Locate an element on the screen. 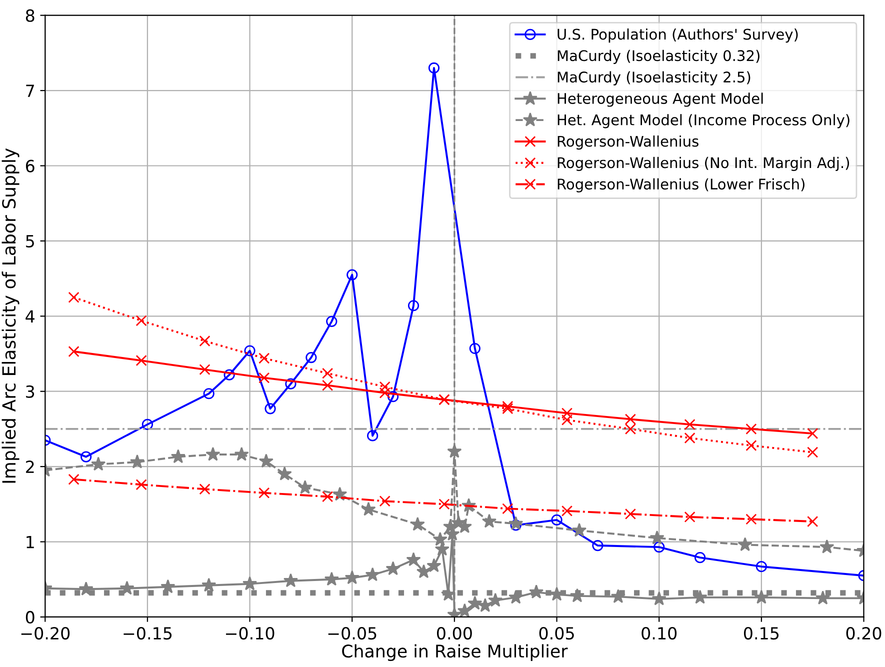 Image resolution: width=885 pixels, height=667 pixels. y-tick-label: 1 is located at coordinates (30, 542).